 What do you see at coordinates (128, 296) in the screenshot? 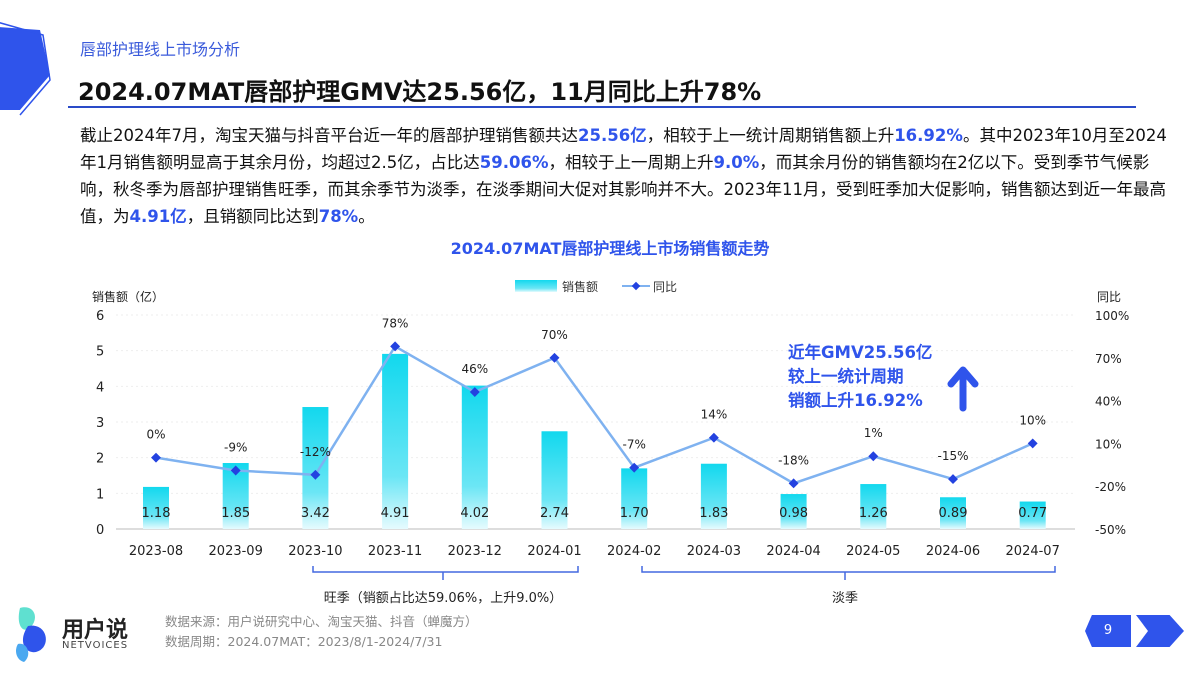
I see `left-axis-title: 销售额（亿）` at bounding box center [128, 296].